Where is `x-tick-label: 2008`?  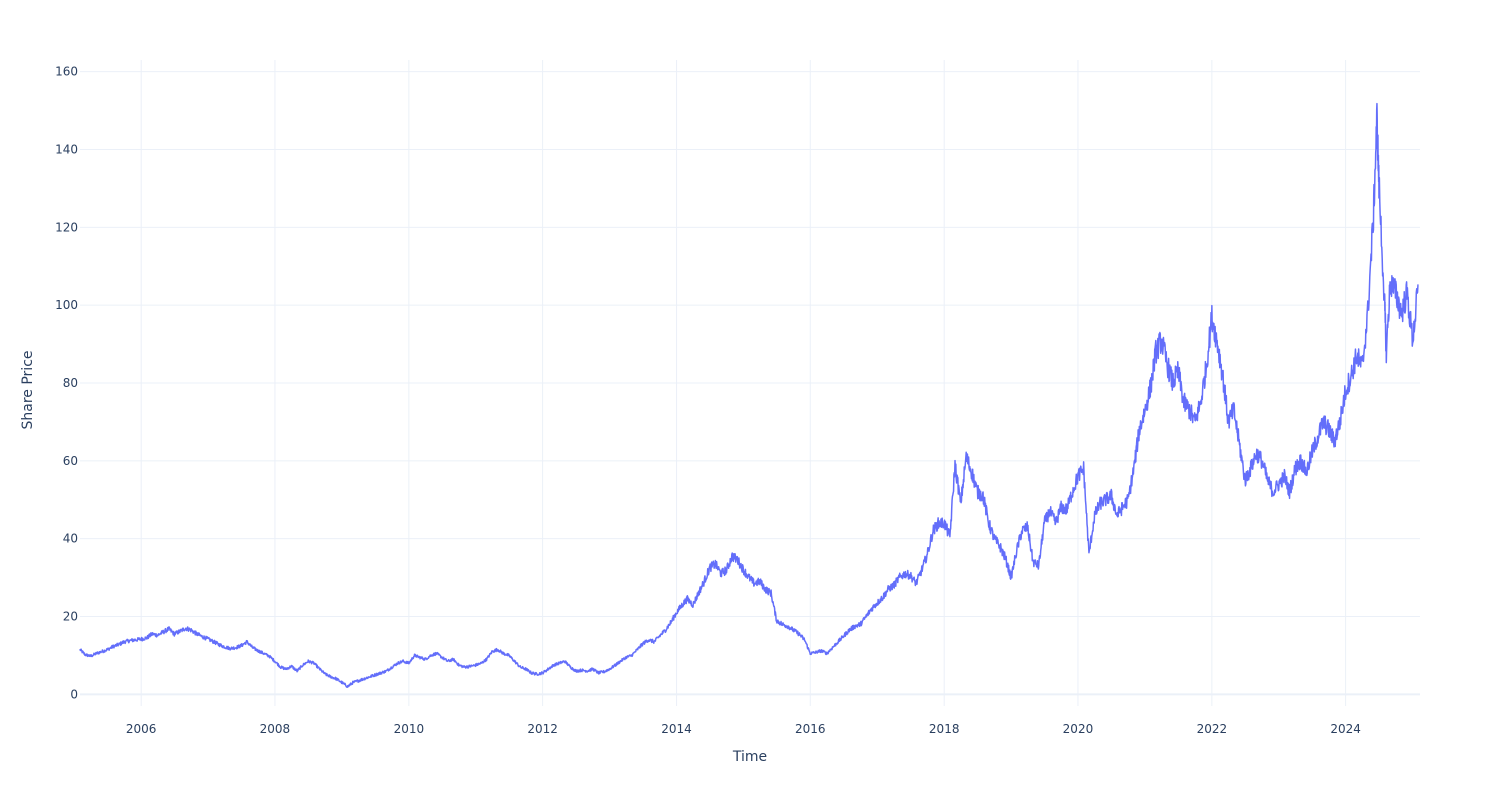
x-tick-label: 2008 is located at coordinates (275, 729).